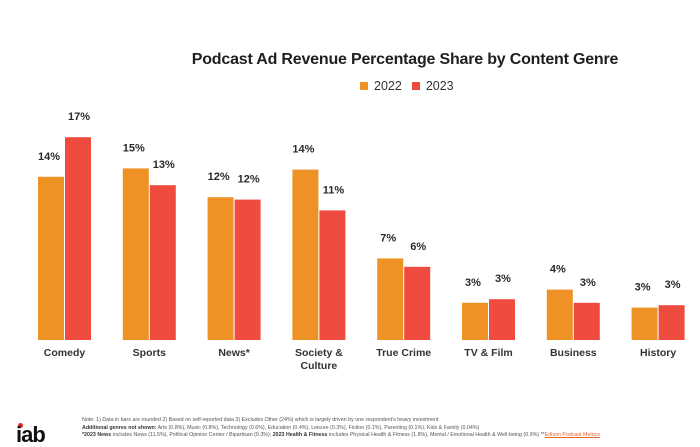 The height and width of the screenshot is (447, 700). What do you see at coordinates (300, 435) in the screenshot?
I see `health-label: 2023 Health & Fitness` at bounding box center [300, 435].